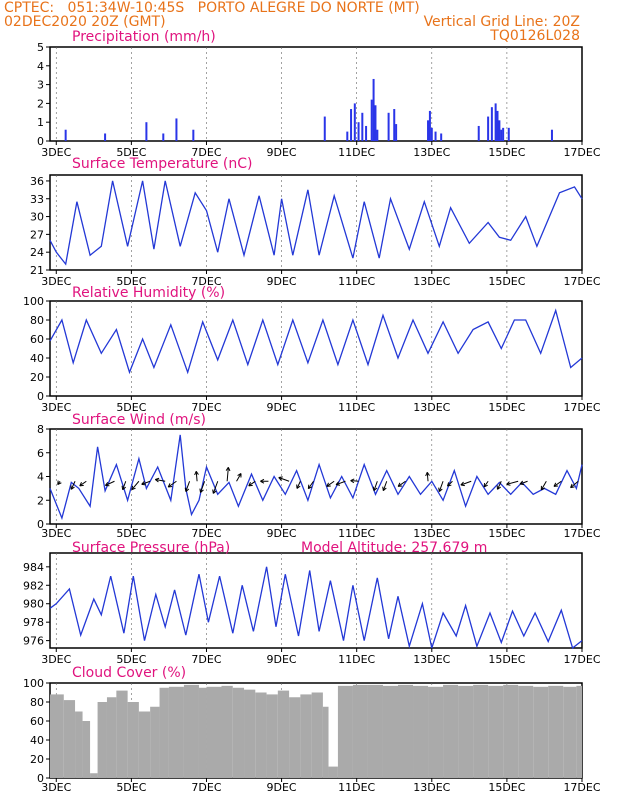  I want to click on rh-y-tick-label: 60, so click(37, 339).